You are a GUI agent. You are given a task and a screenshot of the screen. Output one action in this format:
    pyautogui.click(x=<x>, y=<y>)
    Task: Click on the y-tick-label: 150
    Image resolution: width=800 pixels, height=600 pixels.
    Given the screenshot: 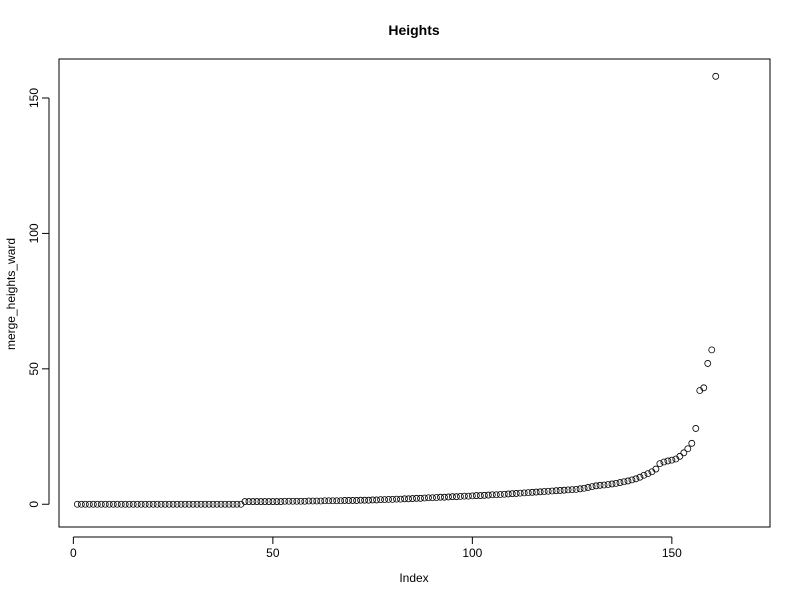 What is the action you would take?
    pyautogui.click(x=34, y=98)
    